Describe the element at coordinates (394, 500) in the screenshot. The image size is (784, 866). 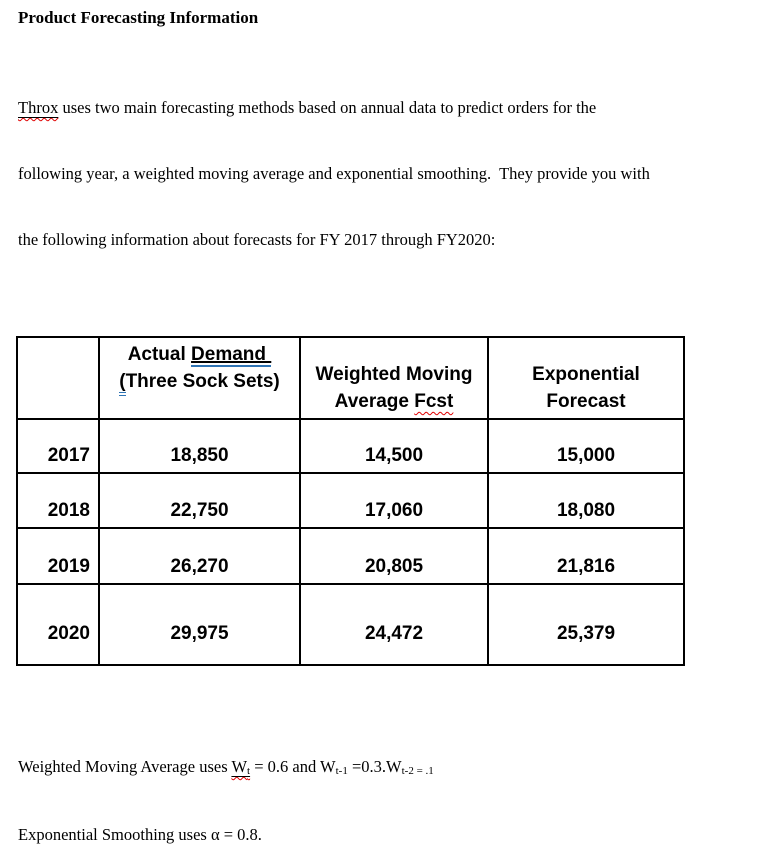
I see `wma-forecast-cell: 17,060` at that location.